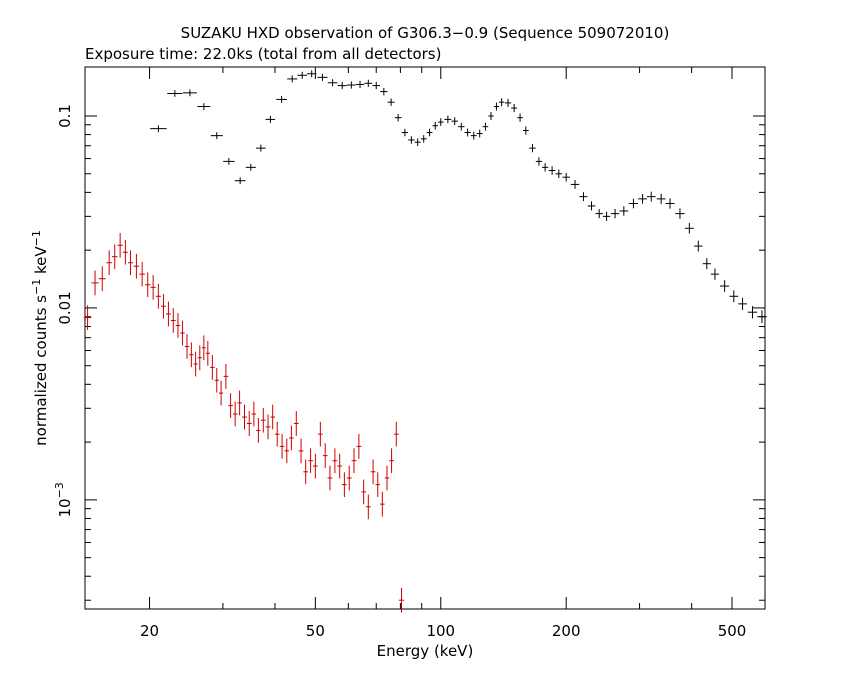 Image resolution: width=850 pixels, height=685 pixels. I want to click on x-tick-label: 500, so click(732, 631).